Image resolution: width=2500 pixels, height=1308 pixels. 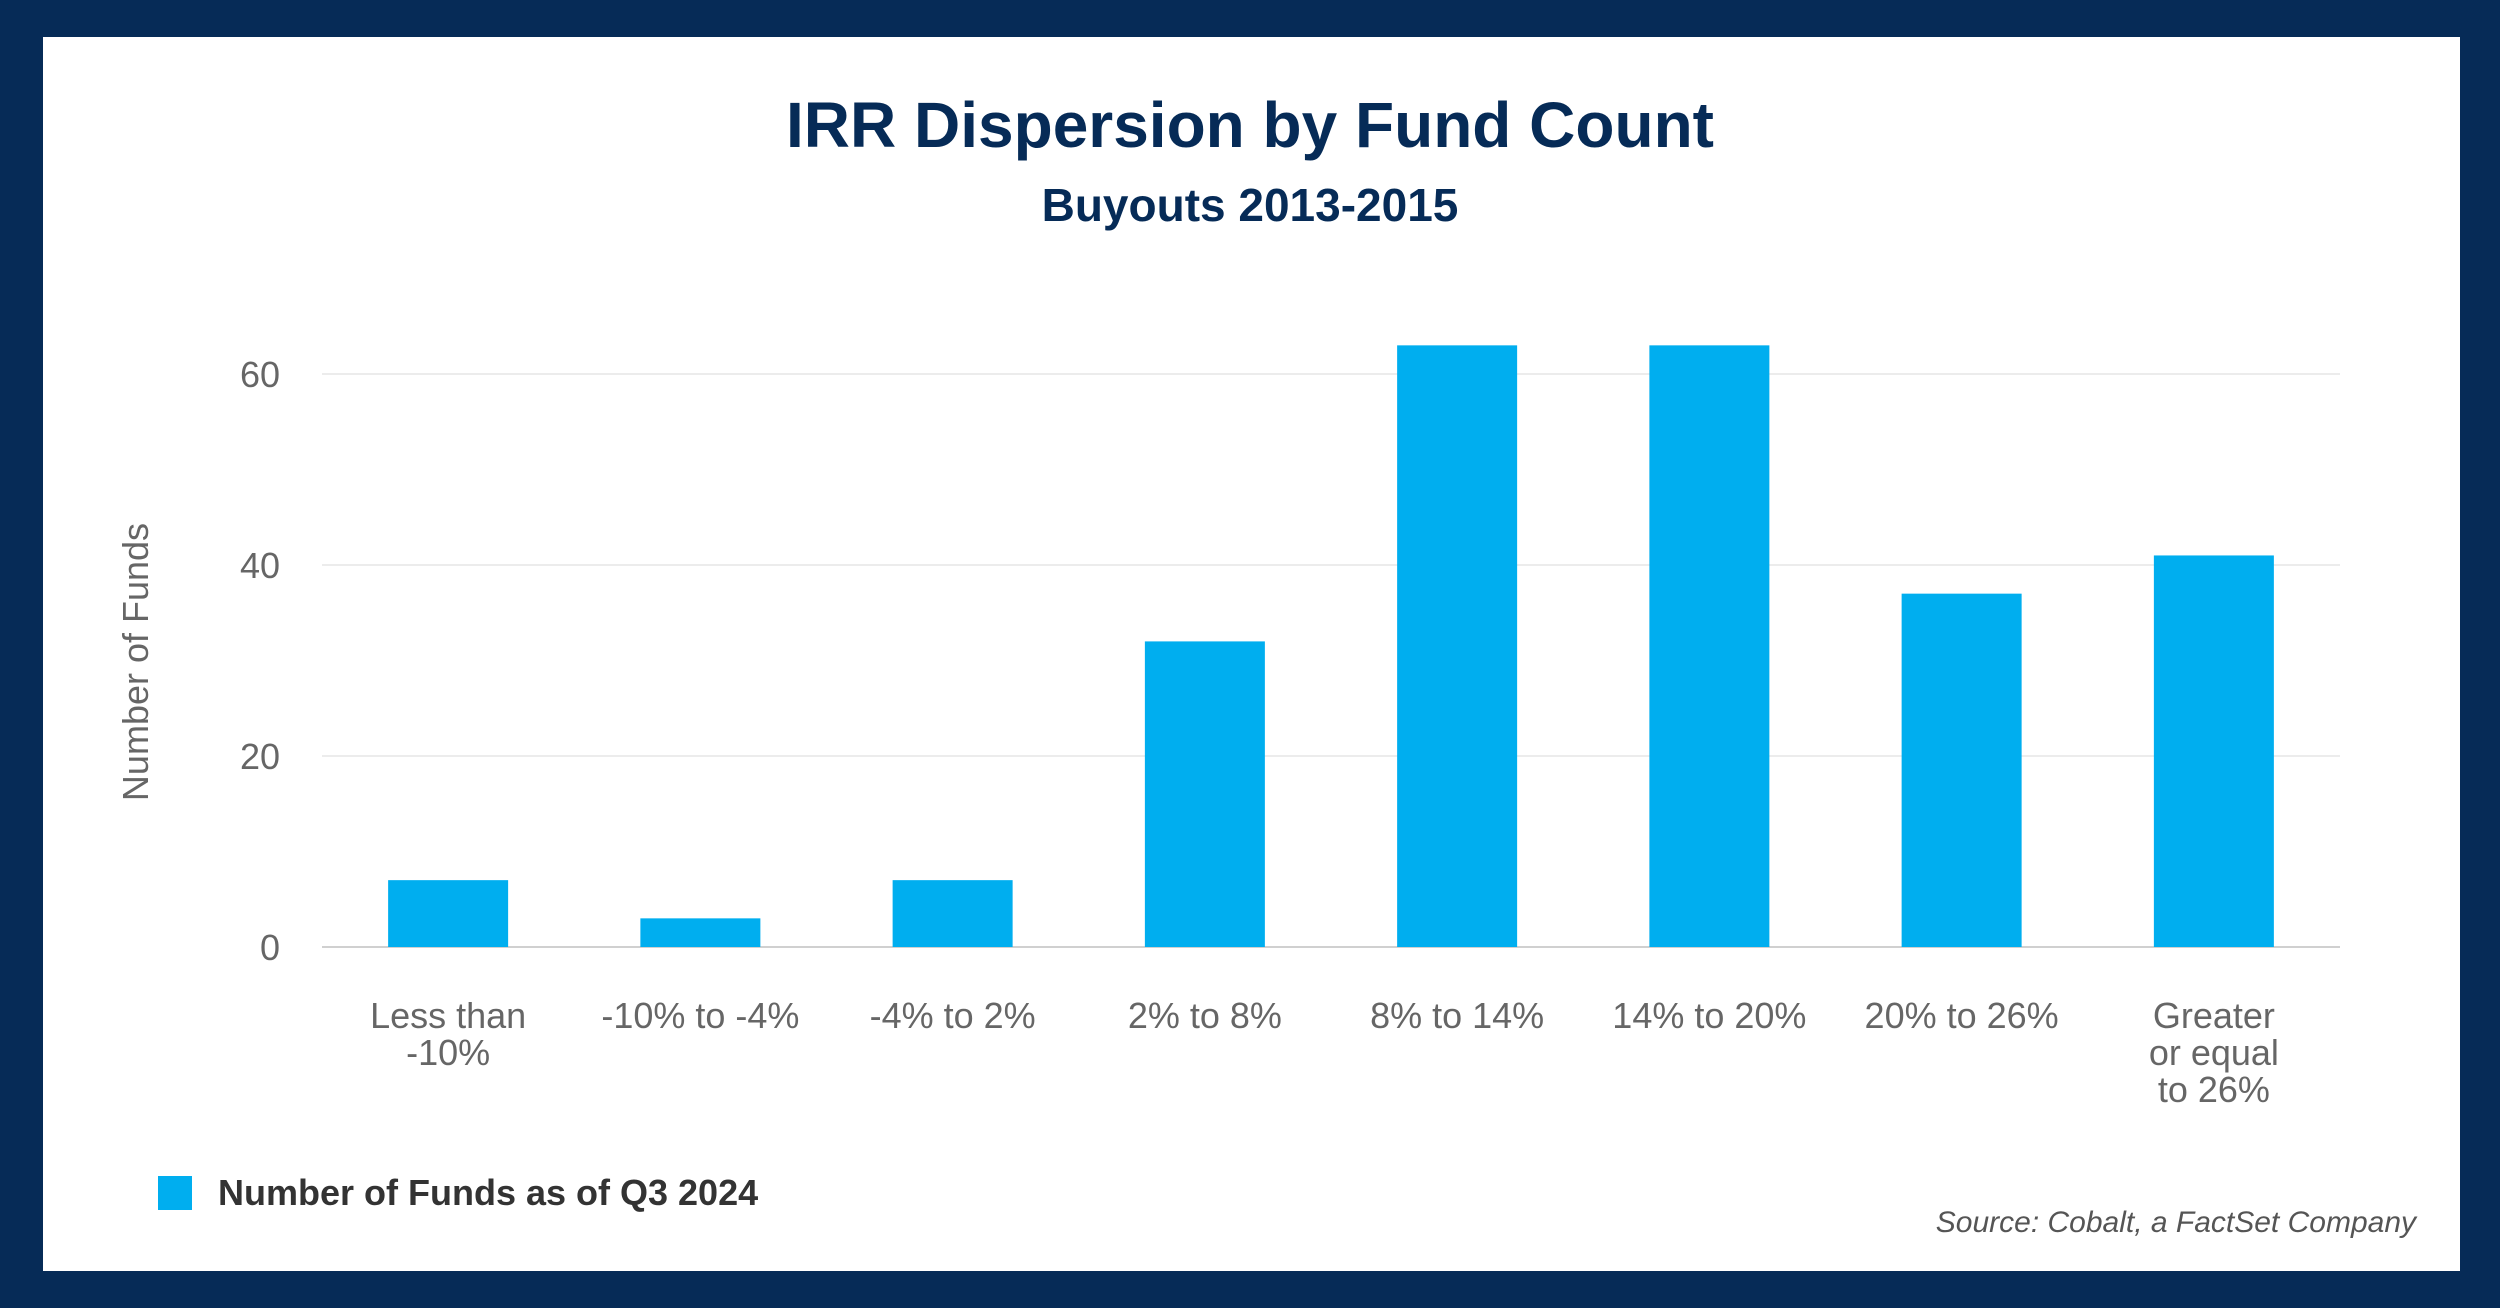 What do you see at coordinates (260, 374) in the screenshot?
I see `y-tick-label: 60` at bounding box center [260, 374].